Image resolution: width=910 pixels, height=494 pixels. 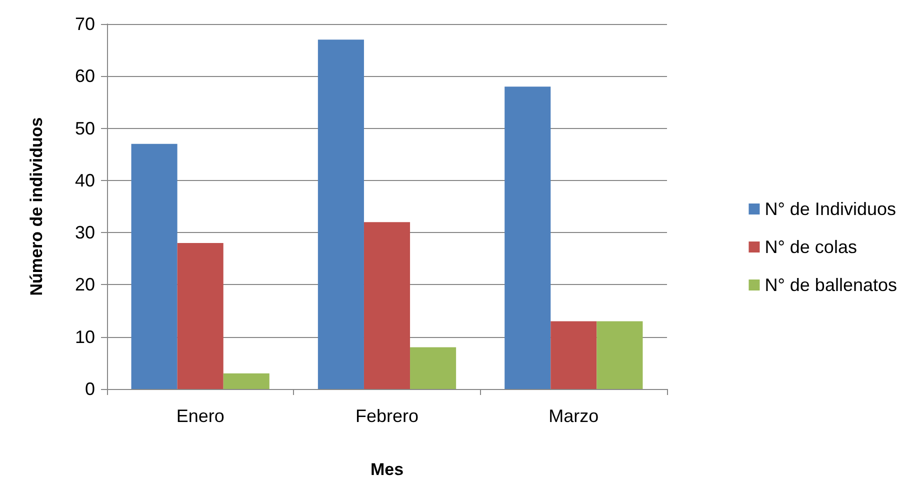 What do you see at coordinates (84, 24) in the screenshot?
I see `y-tick-label: 70` at bounding box center [84, 24].